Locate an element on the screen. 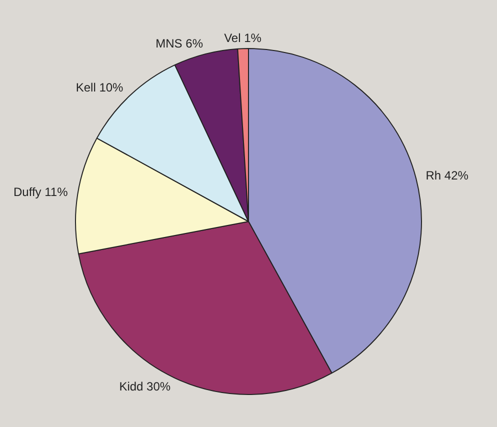 The image size is (497, 427). slice-label: Vel 1% is located at coordinates (243, 37).